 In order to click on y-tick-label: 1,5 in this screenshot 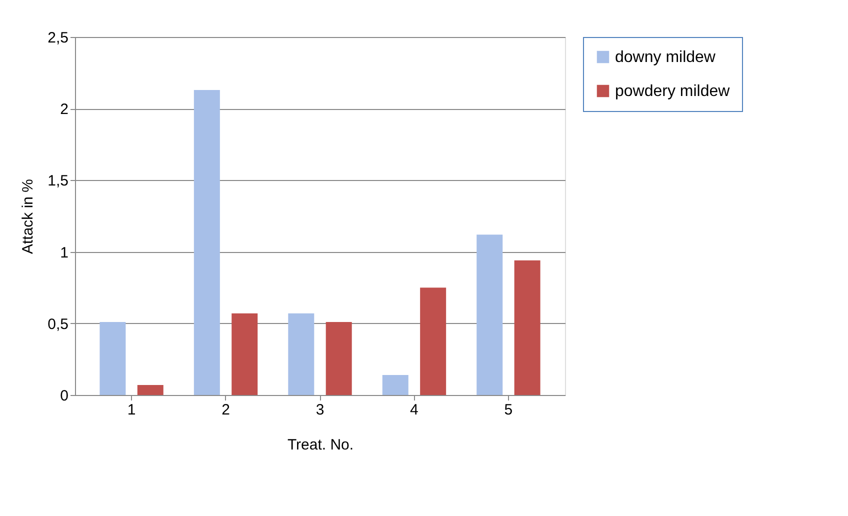, I will do `click(58, 181)`.